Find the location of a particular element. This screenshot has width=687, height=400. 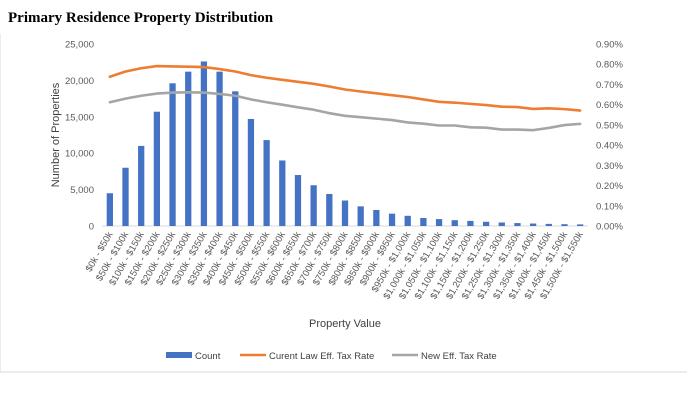

legend-new-label: New Eff. Tax Rate is located at coordinates (459, 356).